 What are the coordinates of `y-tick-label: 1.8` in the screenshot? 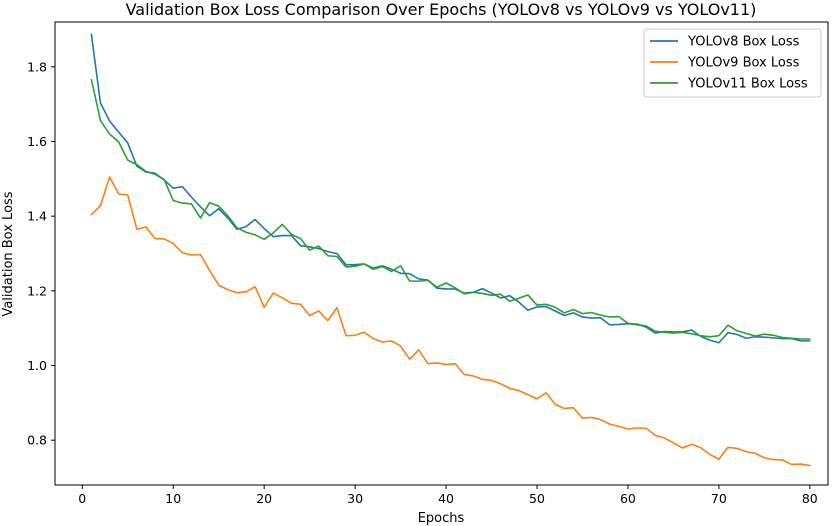 It's located at (37, 66).